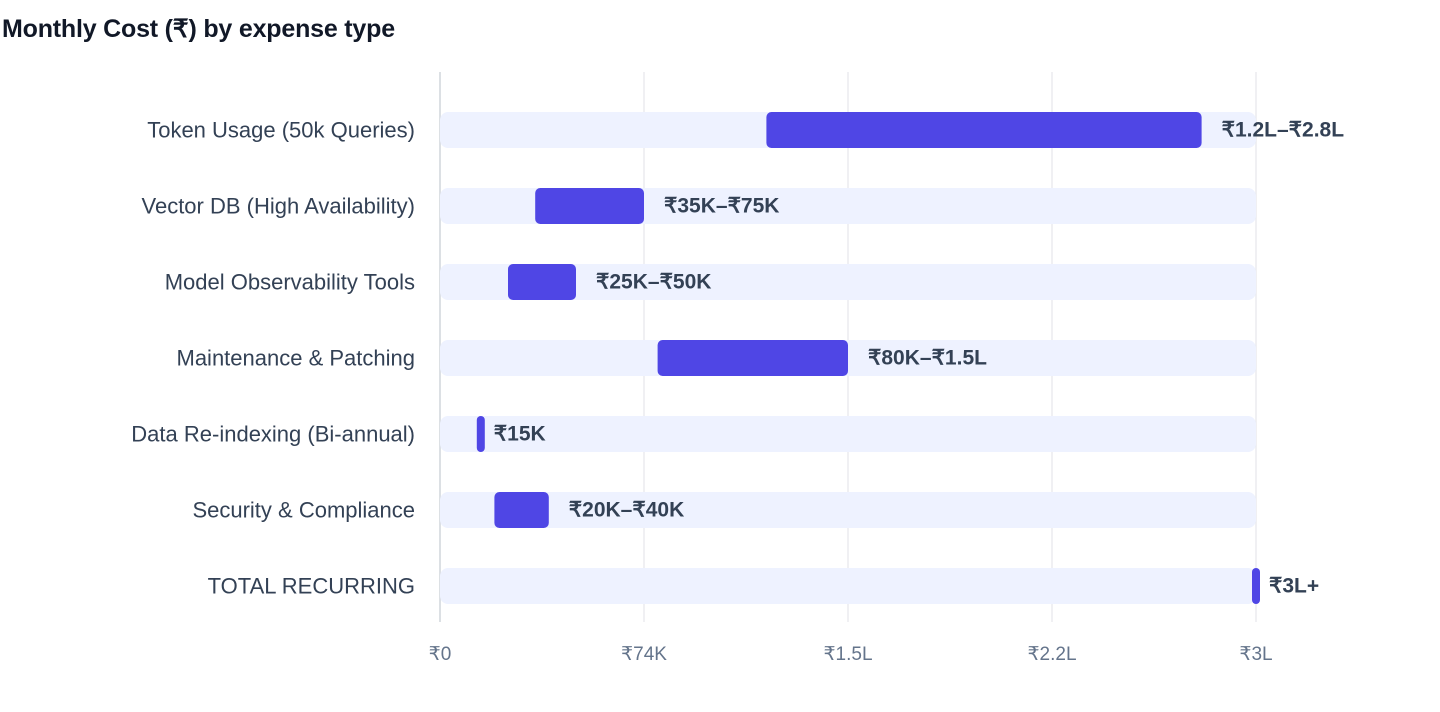 The width and height of the screenshot is (1440, 712). I want to click on category-label: TOTAL RECURRING, so click(311, 586).